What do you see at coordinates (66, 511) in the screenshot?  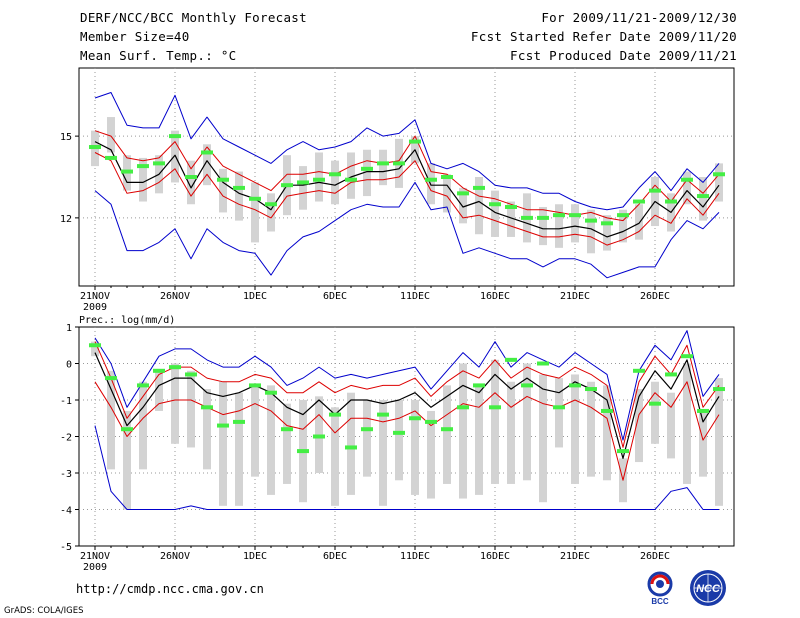 I see `y-tick-label: -4` at bounding box center [66, 511].